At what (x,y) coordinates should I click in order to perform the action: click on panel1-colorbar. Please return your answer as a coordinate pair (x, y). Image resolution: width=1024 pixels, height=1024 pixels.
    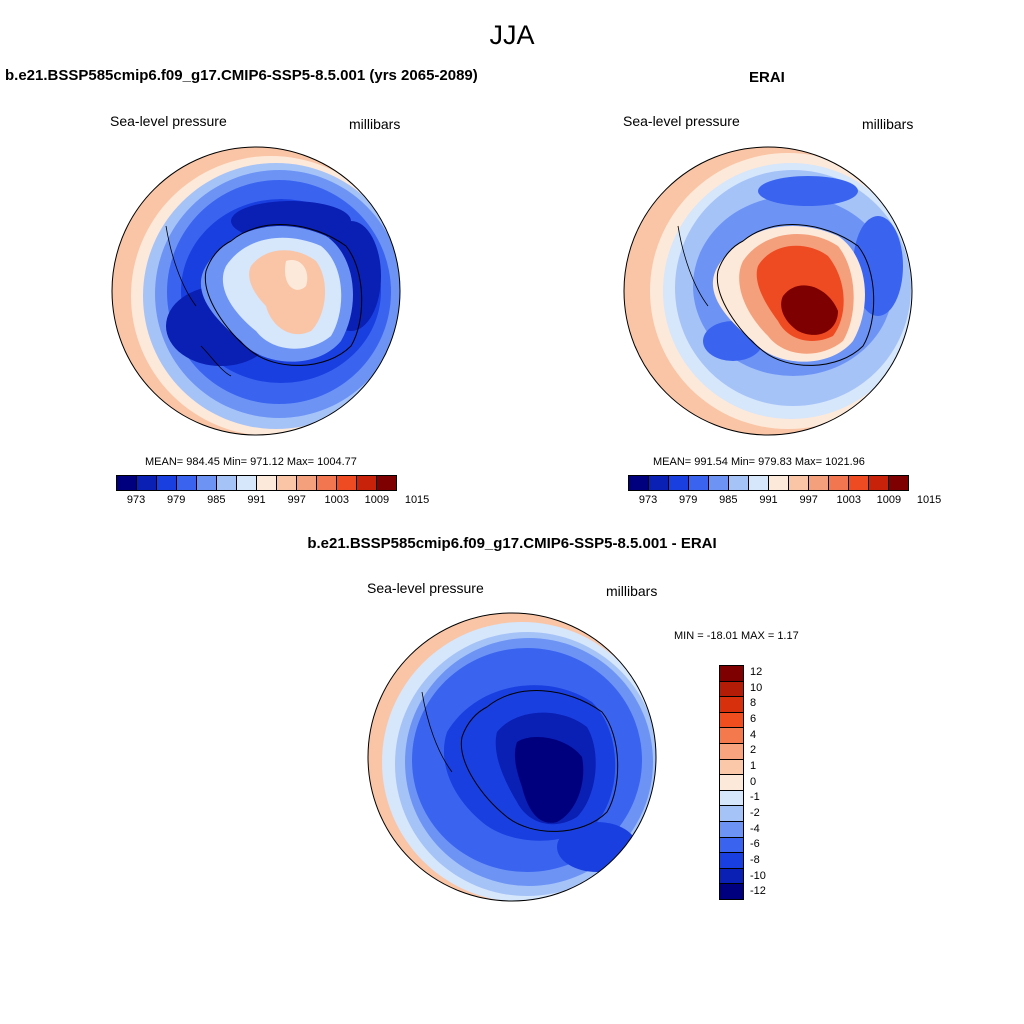
    Looking at the image, I should click on (256, 483).